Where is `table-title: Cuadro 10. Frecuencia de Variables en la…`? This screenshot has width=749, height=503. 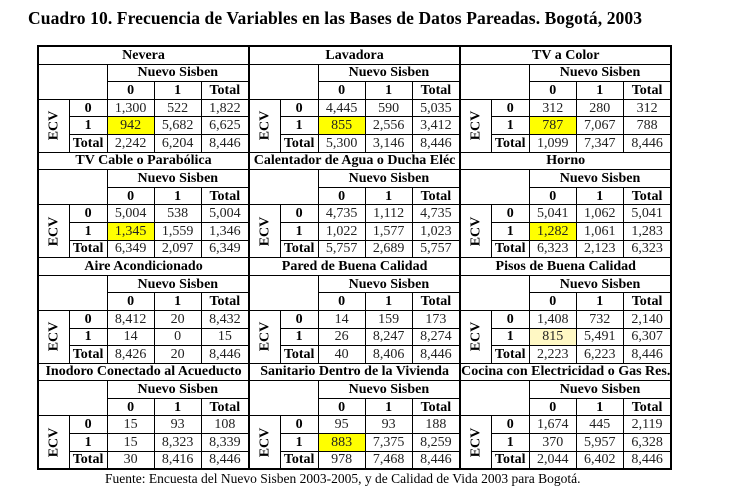
table-title: Cuadro 10. Frecuencia de Variables en la… is located at coordinates (335, 18).